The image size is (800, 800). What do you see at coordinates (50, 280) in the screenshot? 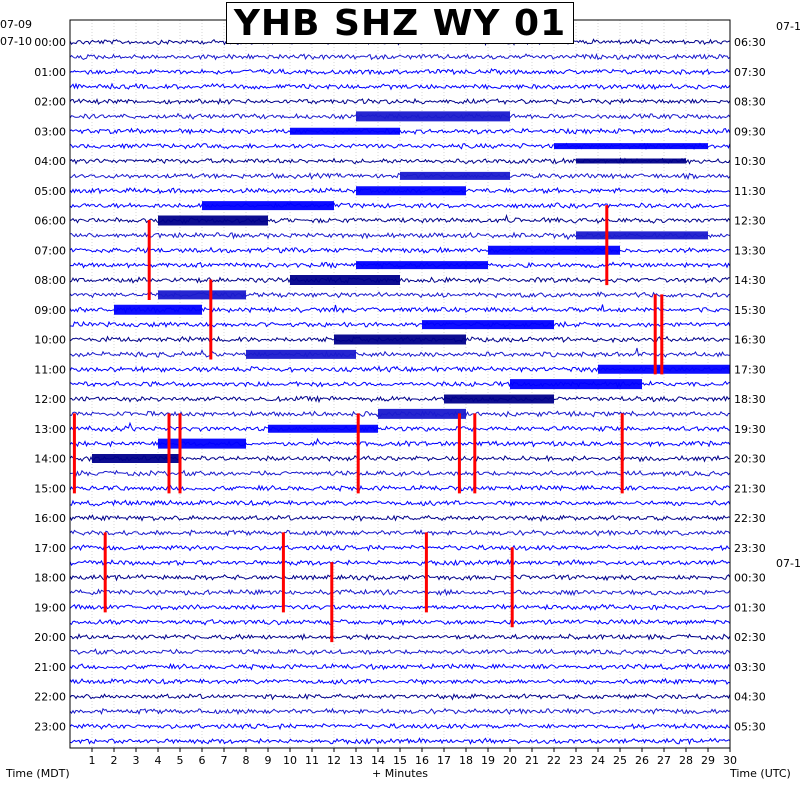
I see `hour-label-left: 08:00` at bounding box center [50, 280].